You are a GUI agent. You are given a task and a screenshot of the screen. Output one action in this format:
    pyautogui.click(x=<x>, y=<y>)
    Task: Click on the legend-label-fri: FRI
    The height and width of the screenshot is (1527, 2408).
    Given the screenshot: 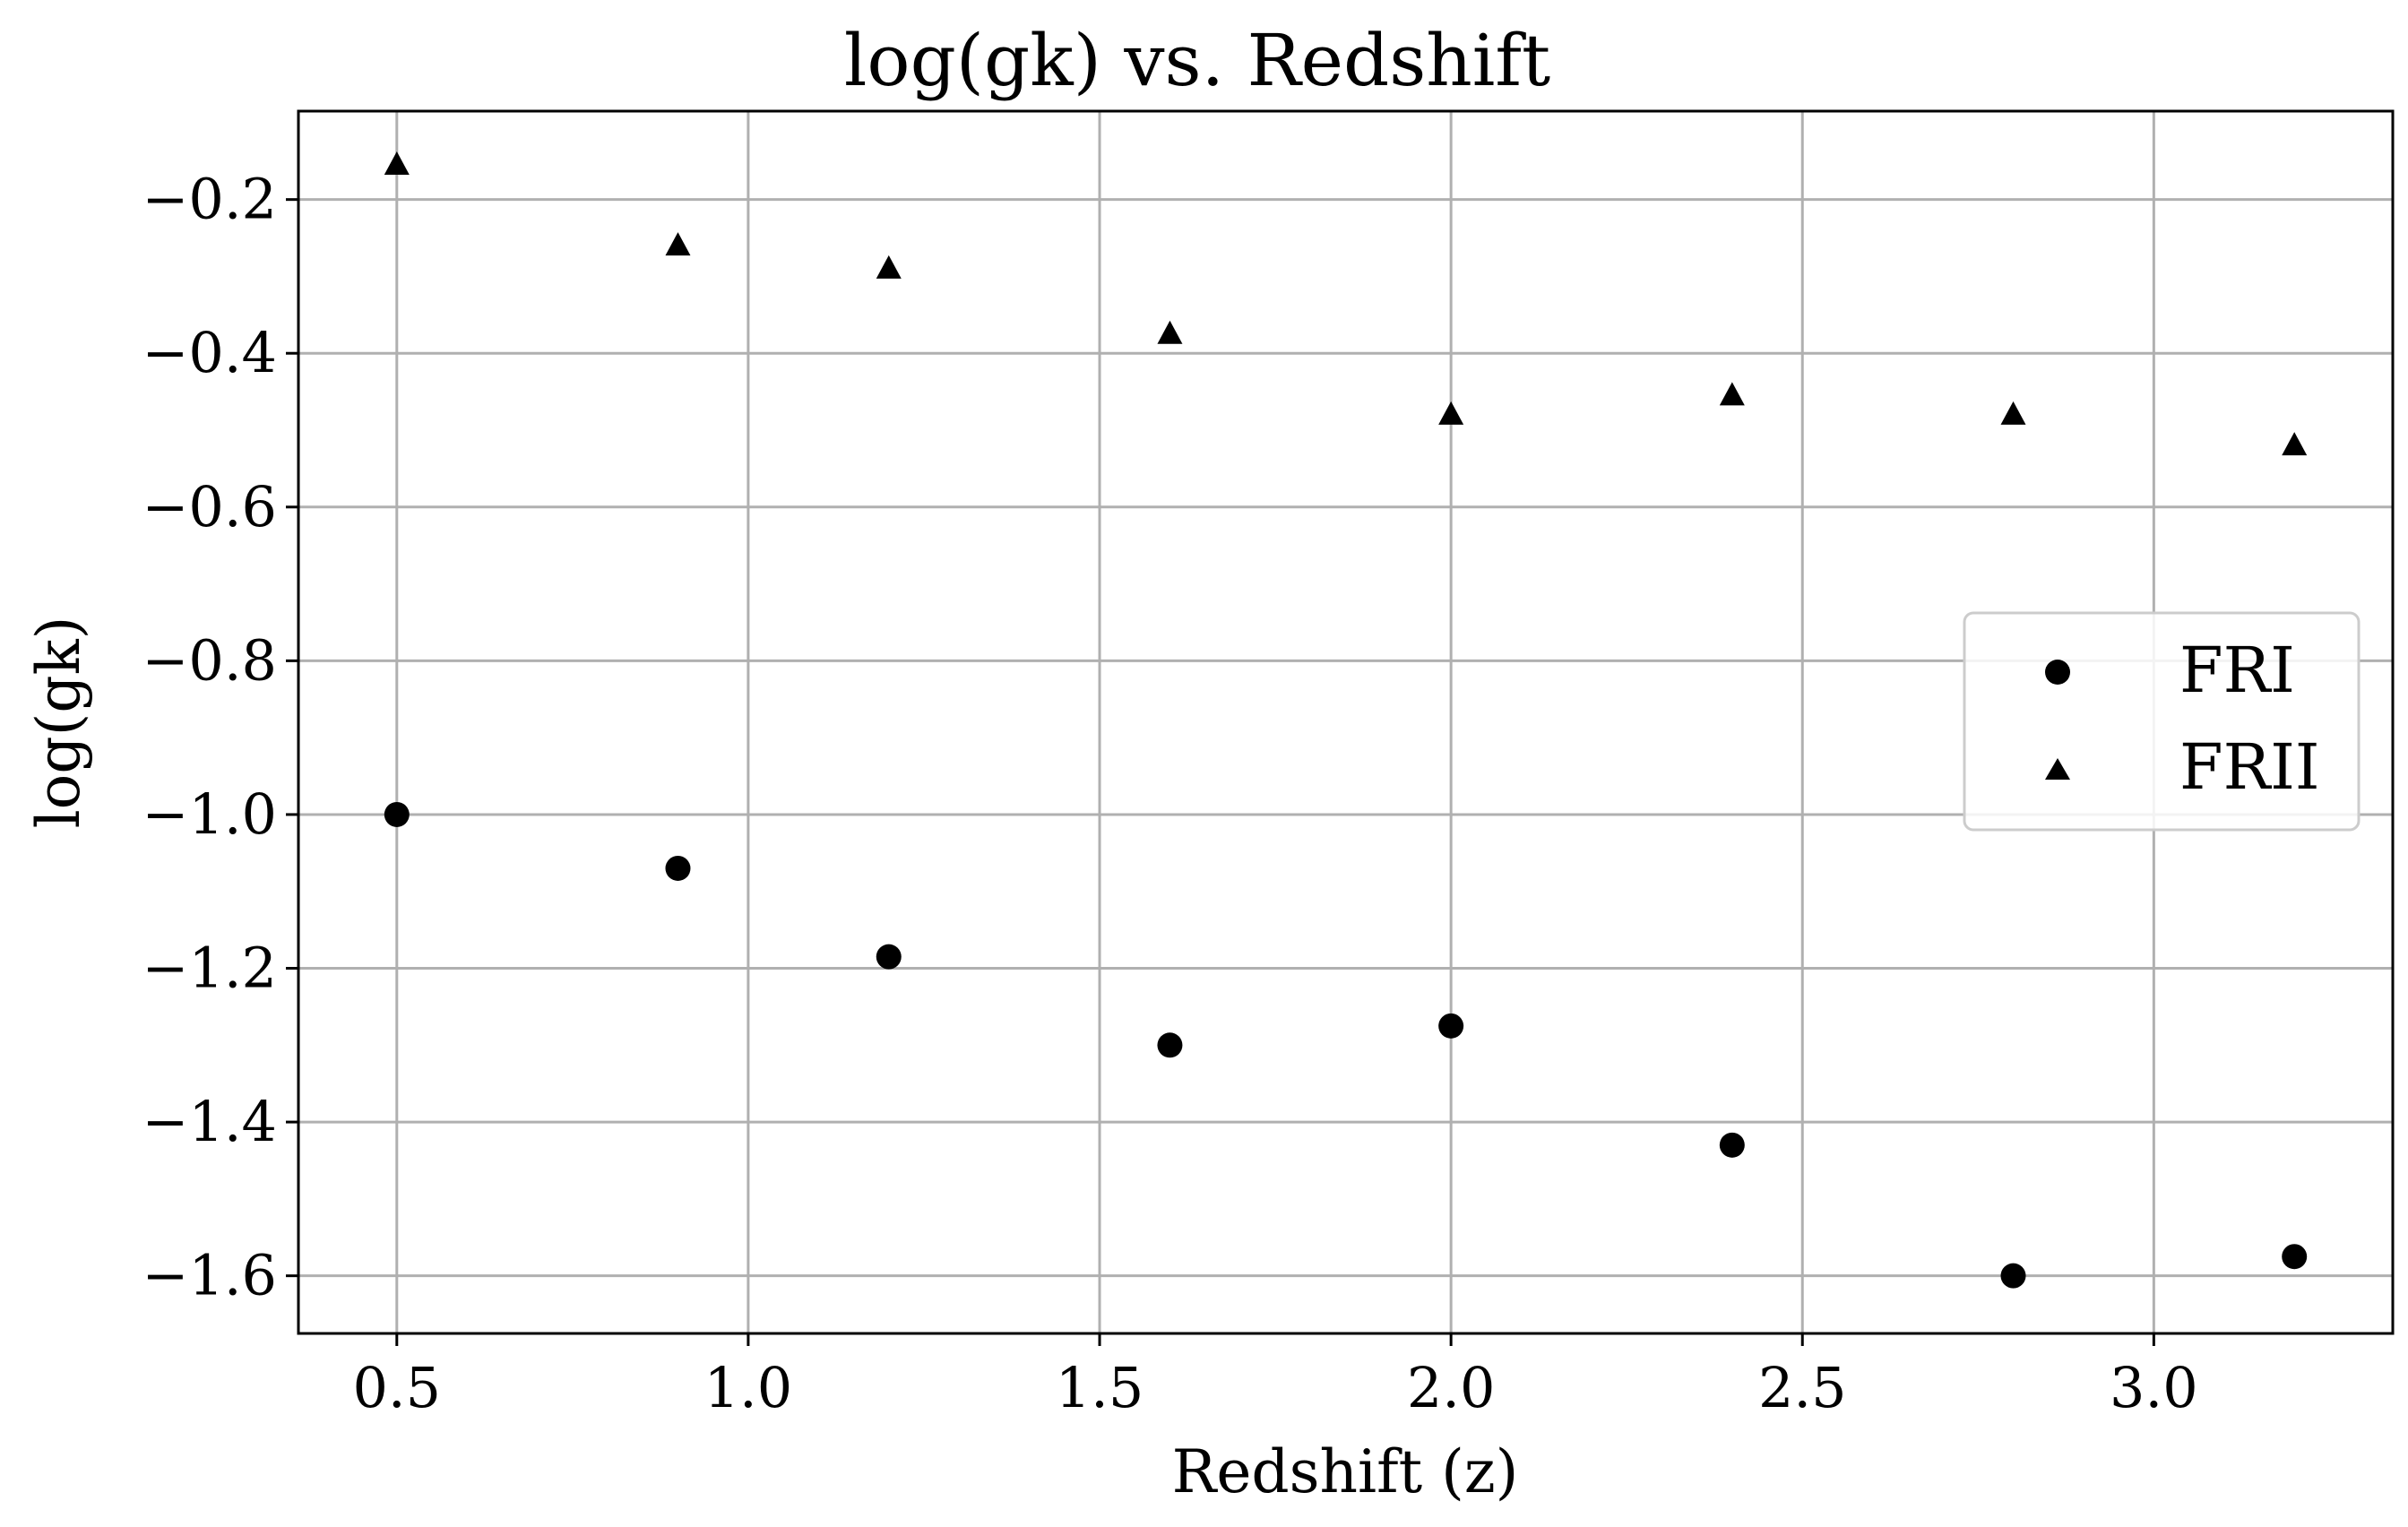 What is the action you would take?
    pyautogui.click(x=2237, y=670)
    